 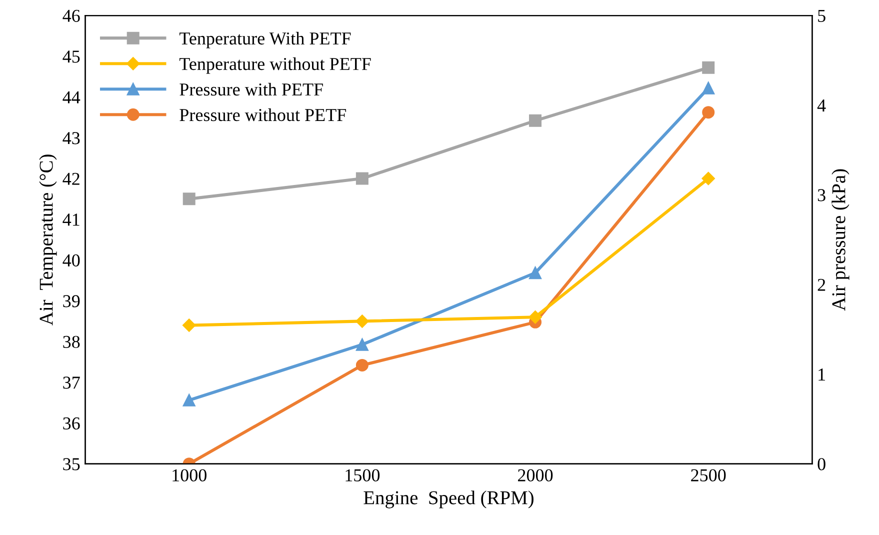 What do you see at coordinates (275, 65) in the screenshot?
I see `legend-label: Tenperature without PETF` at bounding box center [275, 65].